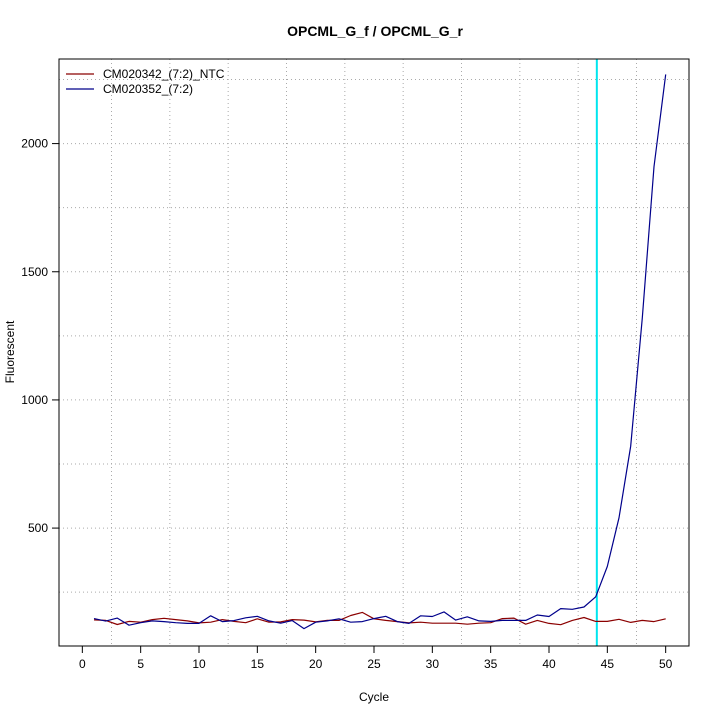 This screenshot has height=720, width=720. What do you see at coordinates (10, 351) in the screenshot?
I see `y-axis-label: Fluorescent` at bounding box center [10, 351].